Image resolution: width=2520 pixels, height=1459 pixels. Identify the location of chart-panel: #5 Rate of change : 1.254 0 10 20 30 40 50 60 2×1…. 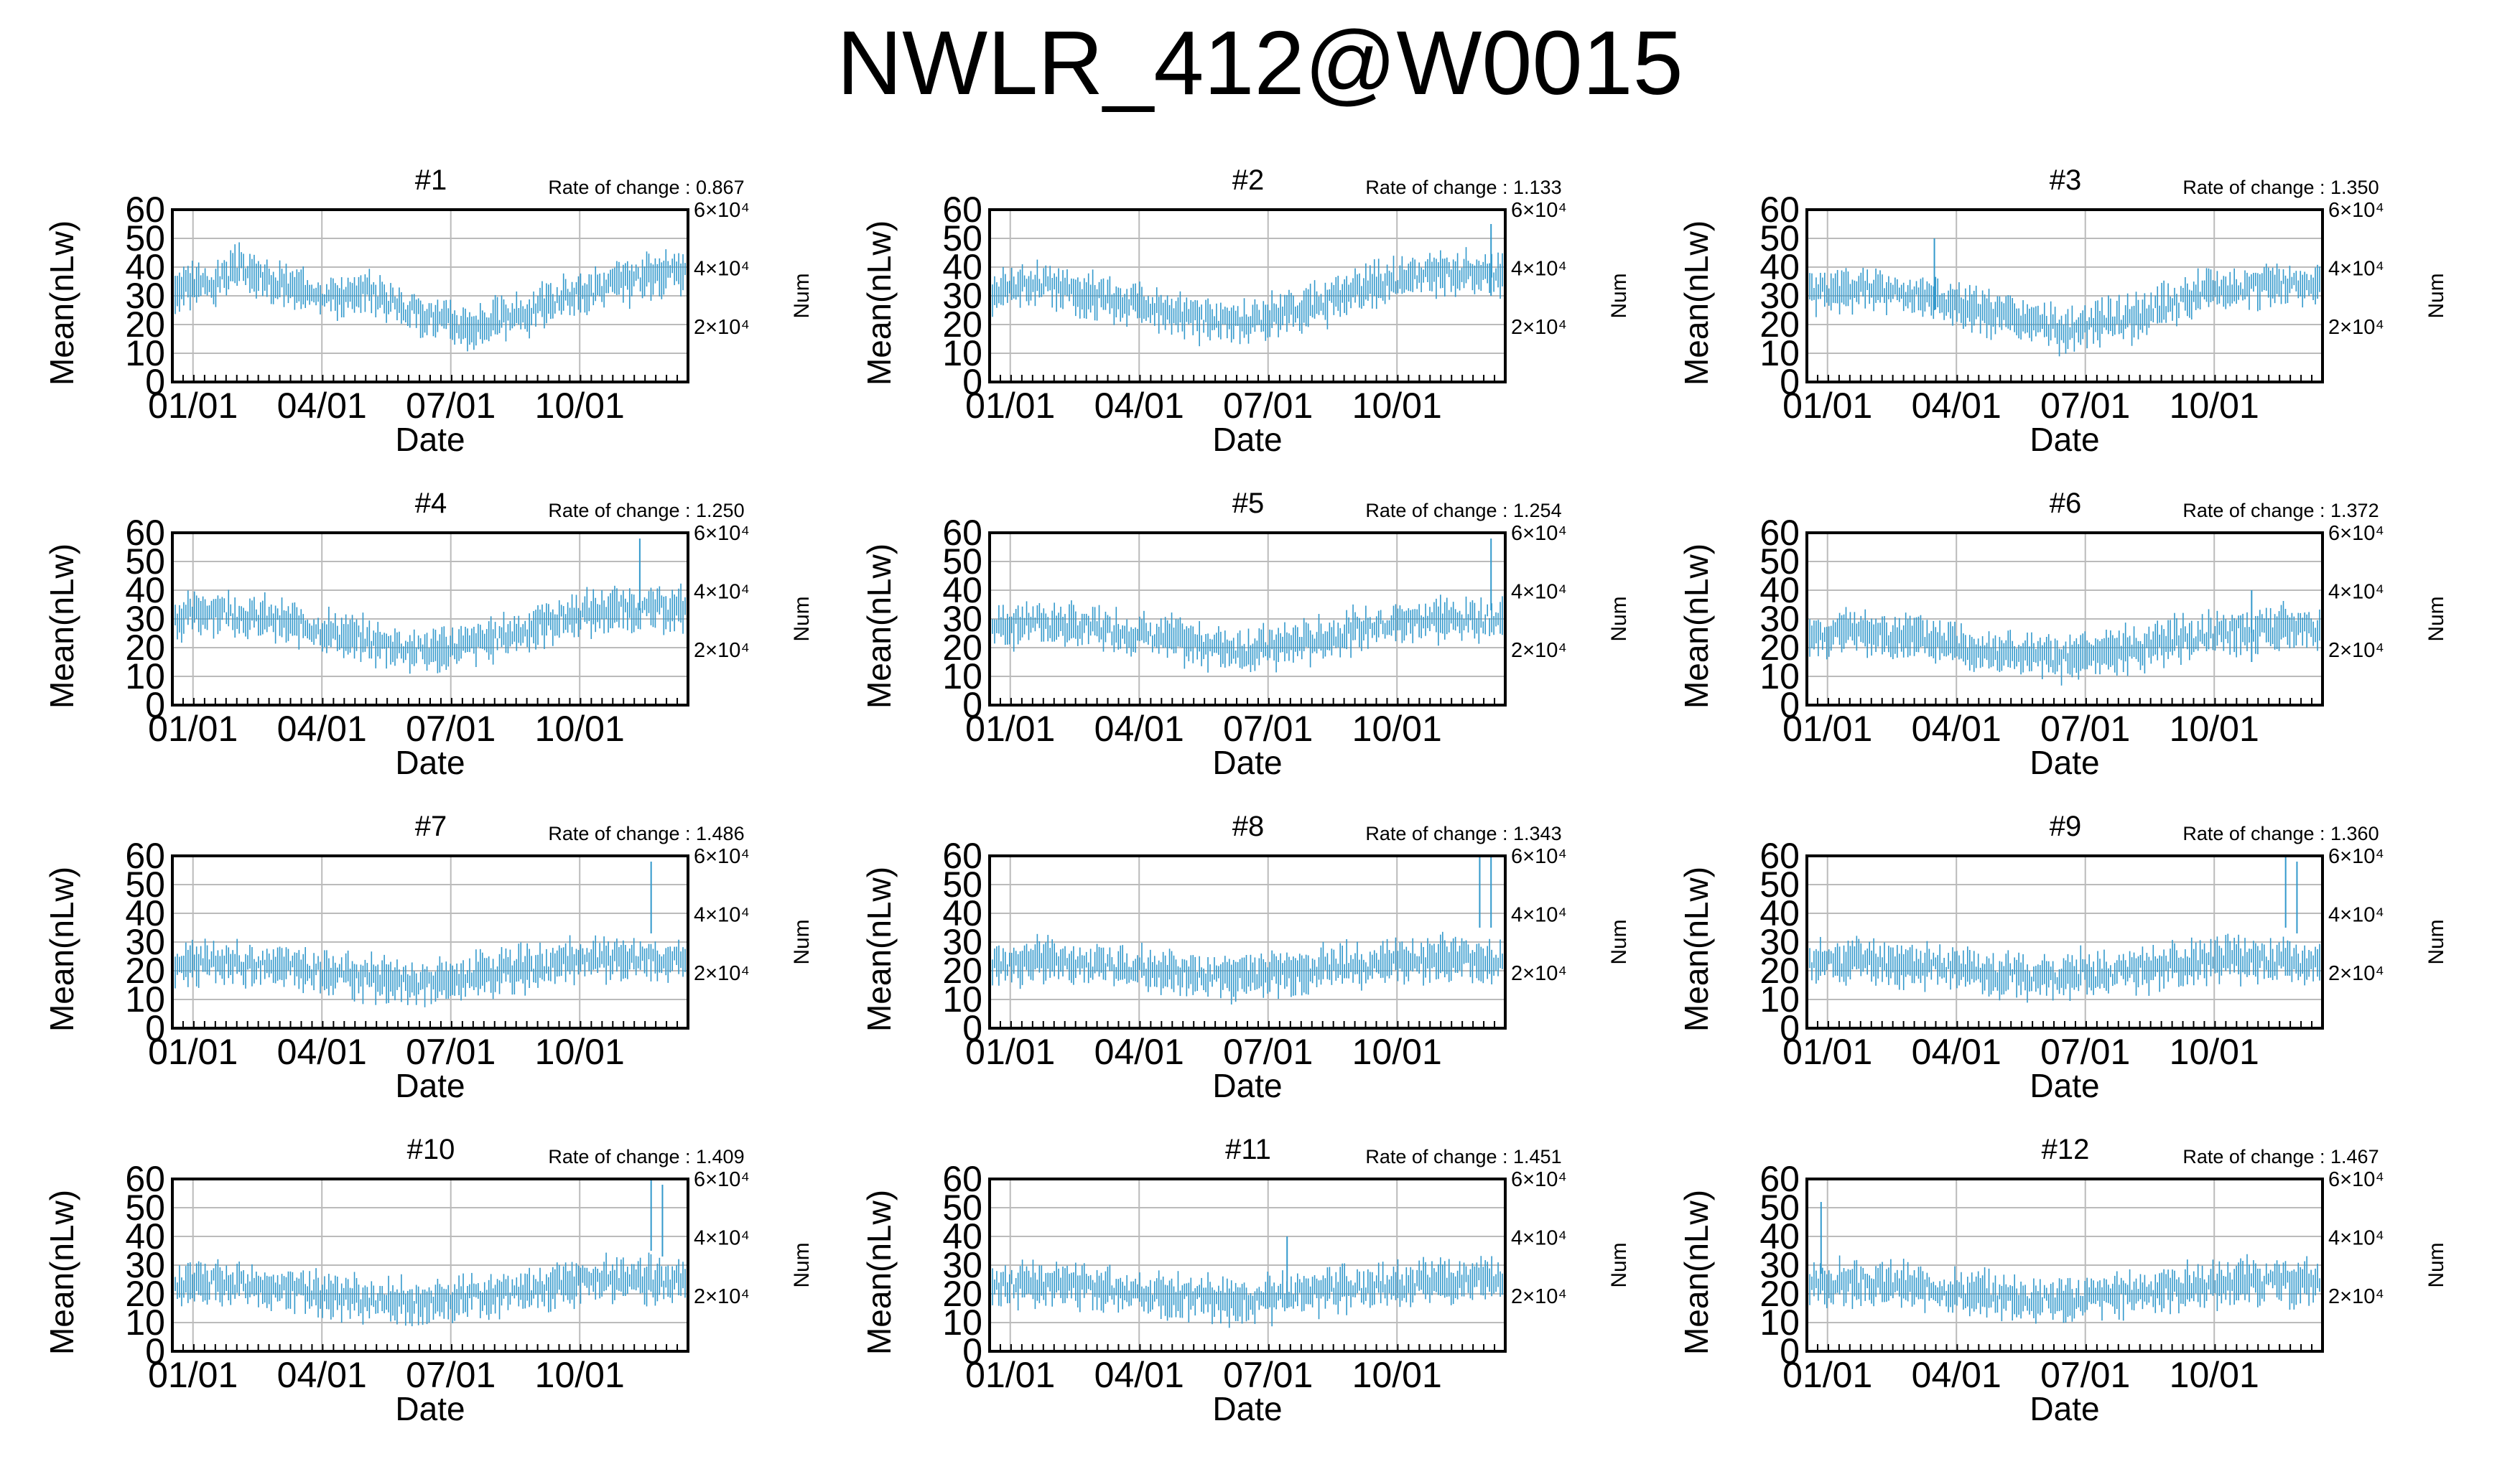
(1276, 650).